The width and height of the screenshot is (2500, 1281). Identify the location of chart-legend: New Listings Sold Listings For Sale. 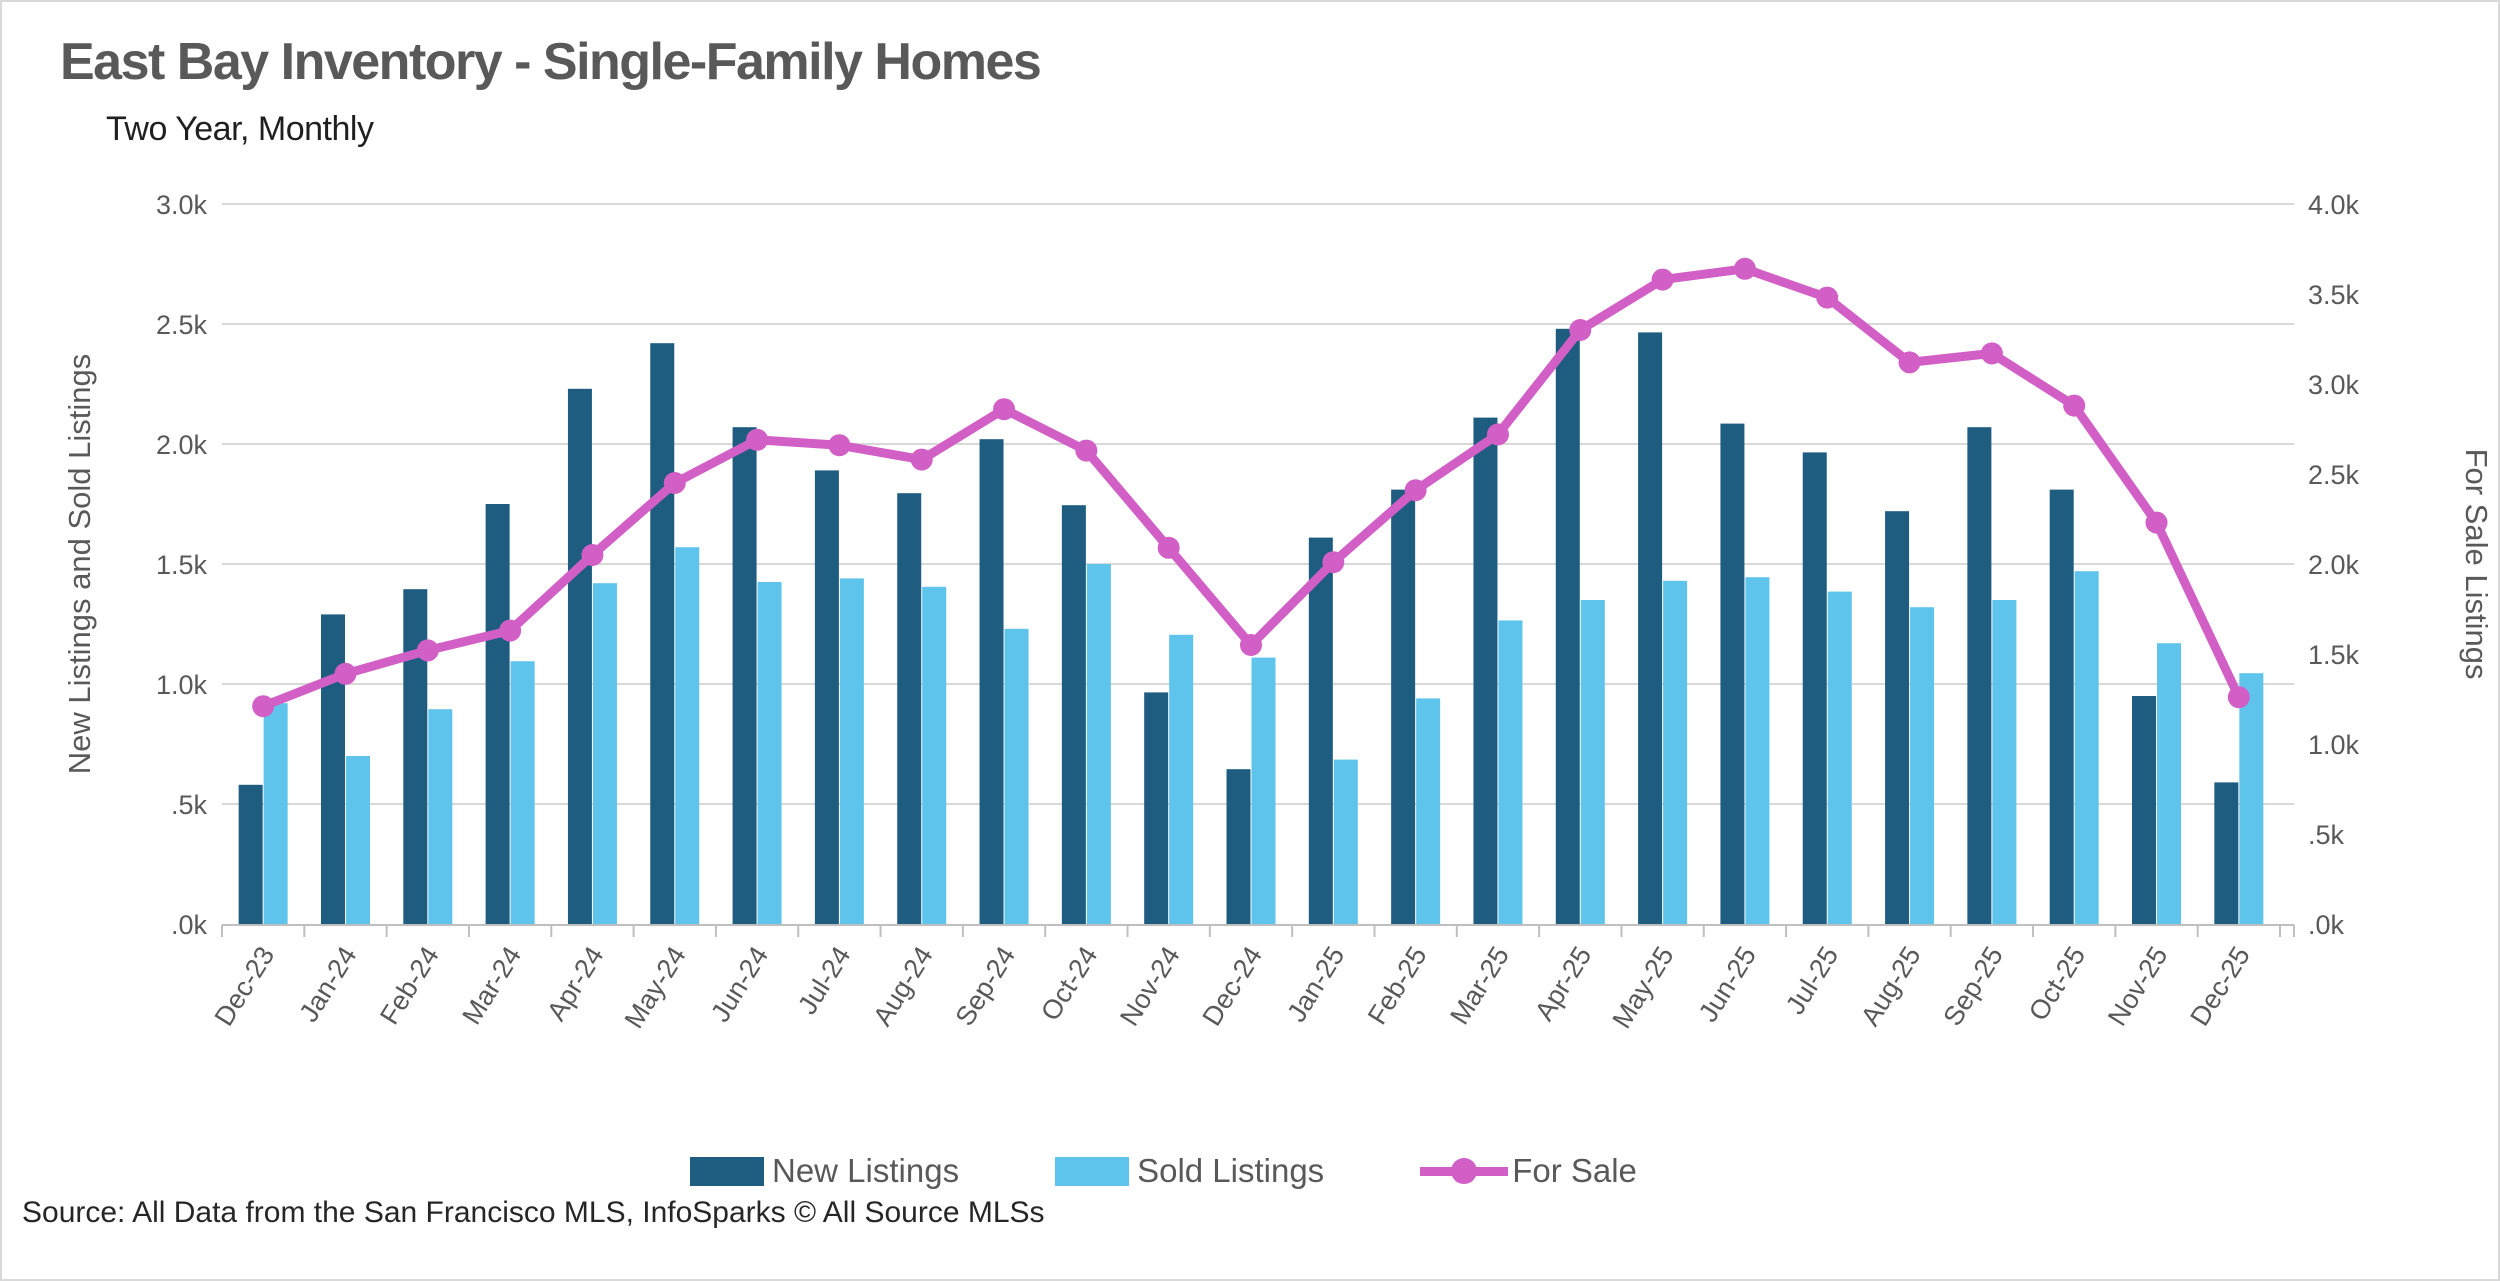
(1163, 1171).